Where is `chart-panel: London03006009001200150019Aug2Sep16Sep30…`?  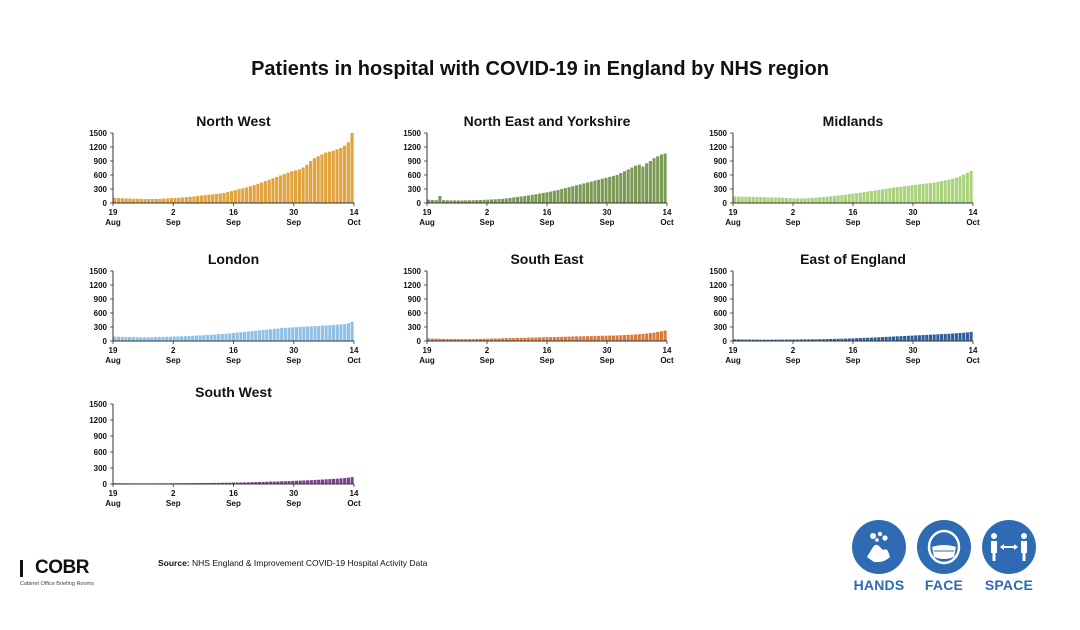
chart-panel: London03006009001200150019Aug2Sep16Sep30… is located at coordinates (225, 308).